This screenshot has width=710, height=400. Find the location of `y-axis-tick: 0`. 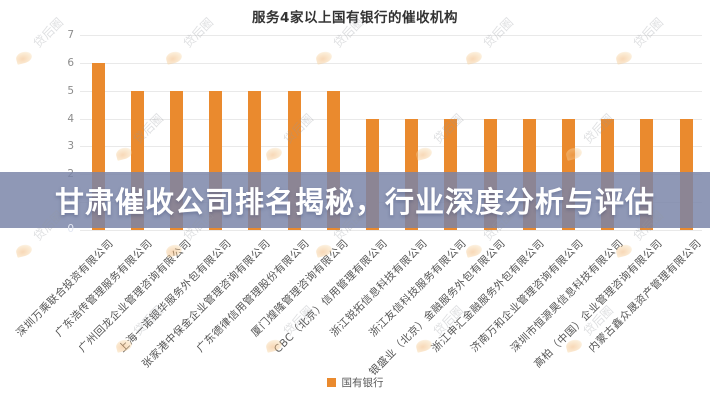

y-axis-tick: 0 is located at coordinates (70, 229).